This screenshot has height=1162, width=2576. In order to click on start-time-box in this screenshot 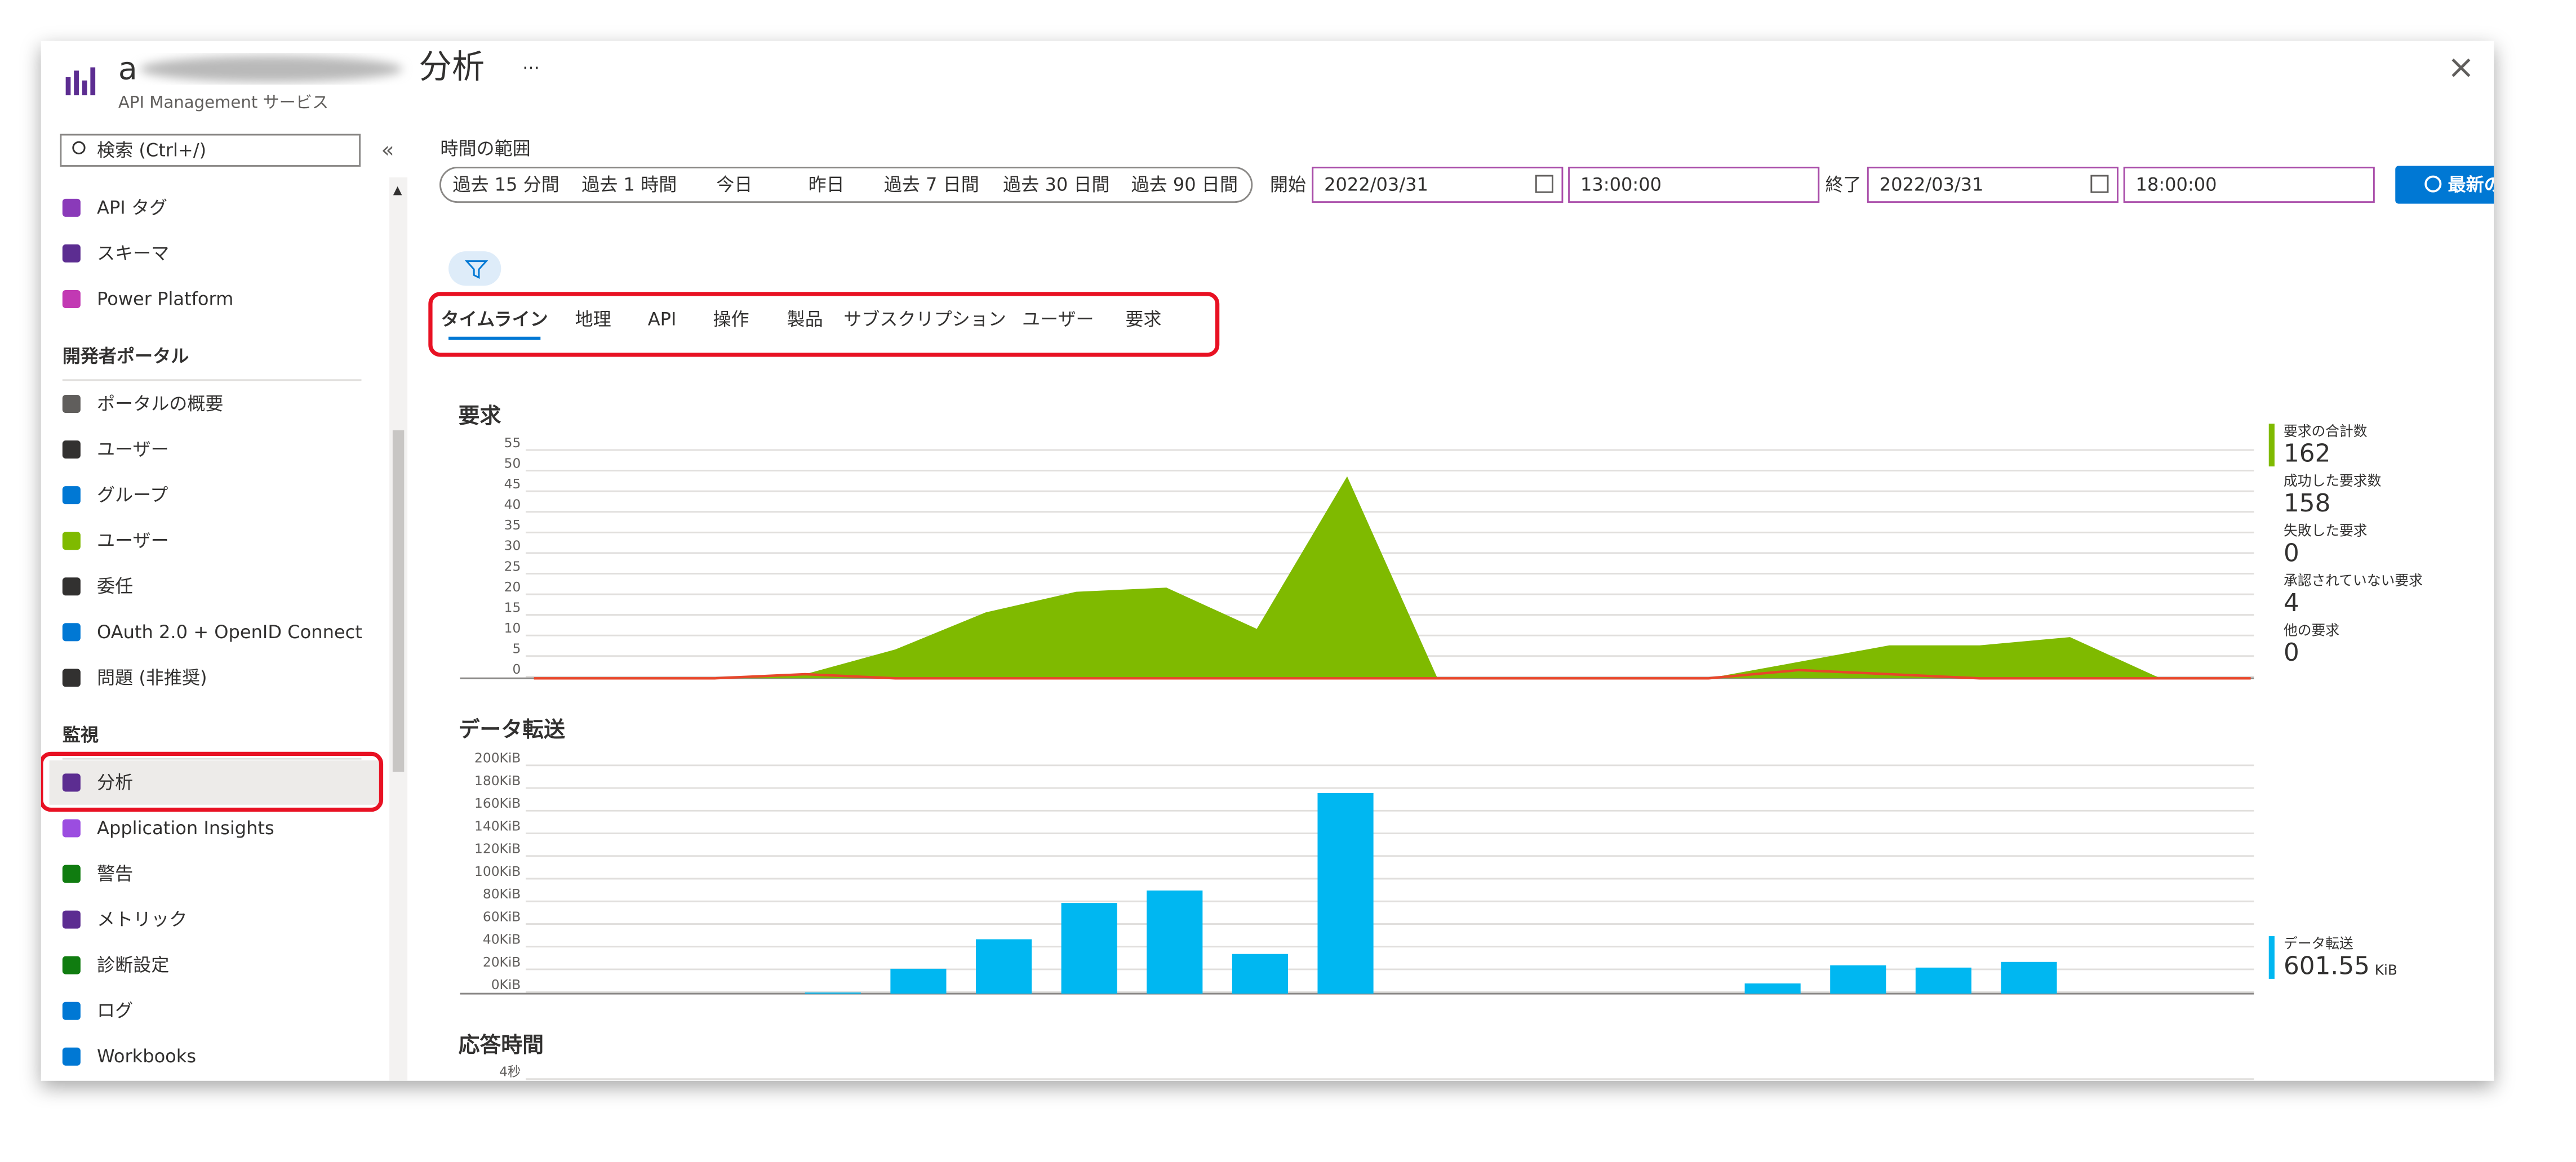, I will do `click(1694, 185)`.